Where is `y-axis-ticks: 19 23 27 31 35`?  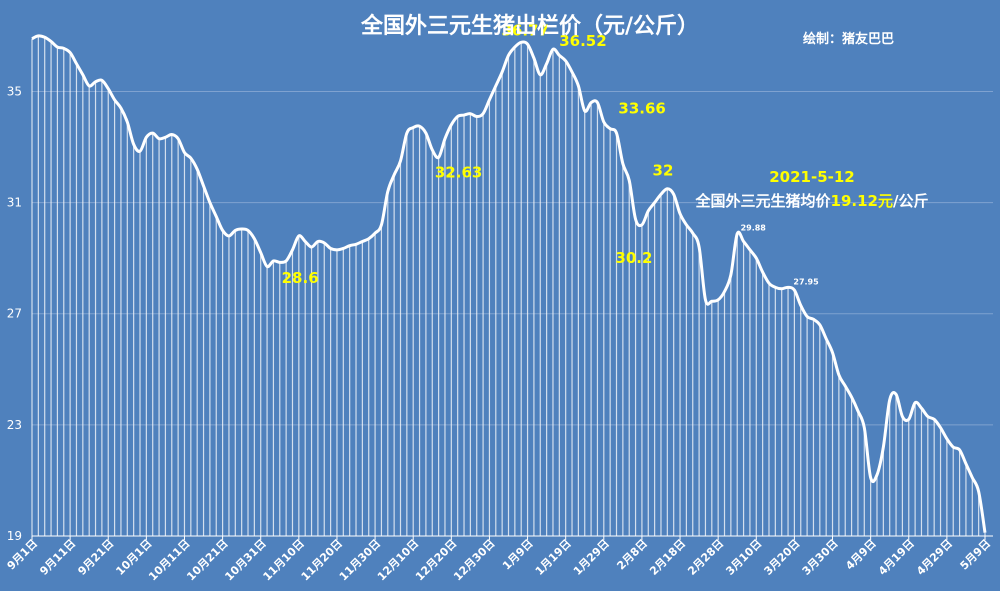
y-axis-ticks: 19 23 27 31 35 is located at coordinates (14, 313).